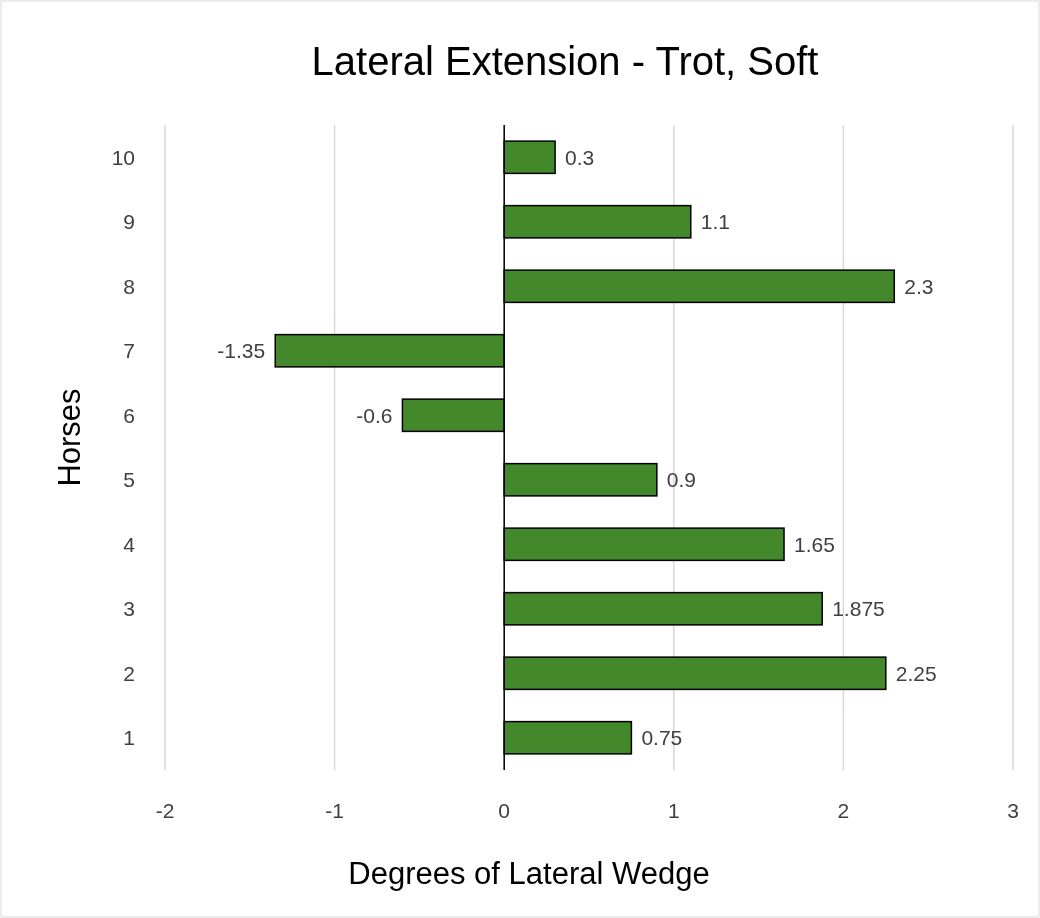 The height and width of the screenshot is (918, 1040). I want to click on x-tick-label: 0, so click(504, 810).